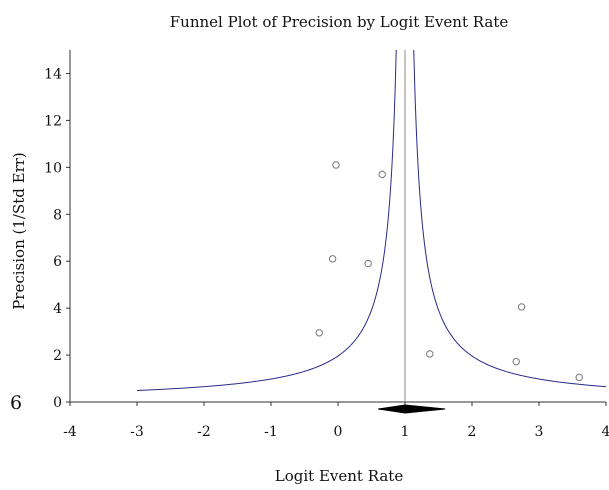  I want to click on y-tick-label: 8, so click(57, 215).